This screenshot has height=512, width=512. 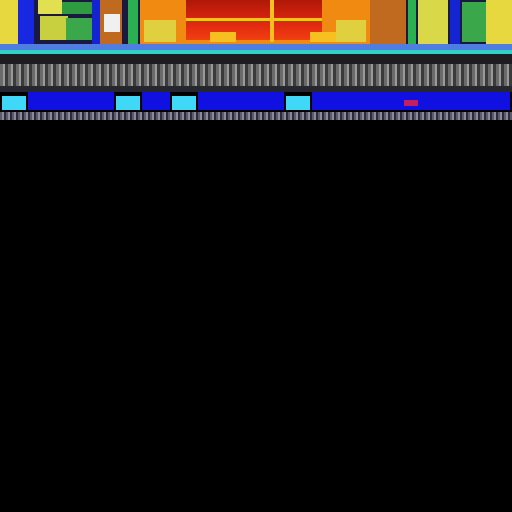 I want to click on right-building, so click(x=441, y=24).